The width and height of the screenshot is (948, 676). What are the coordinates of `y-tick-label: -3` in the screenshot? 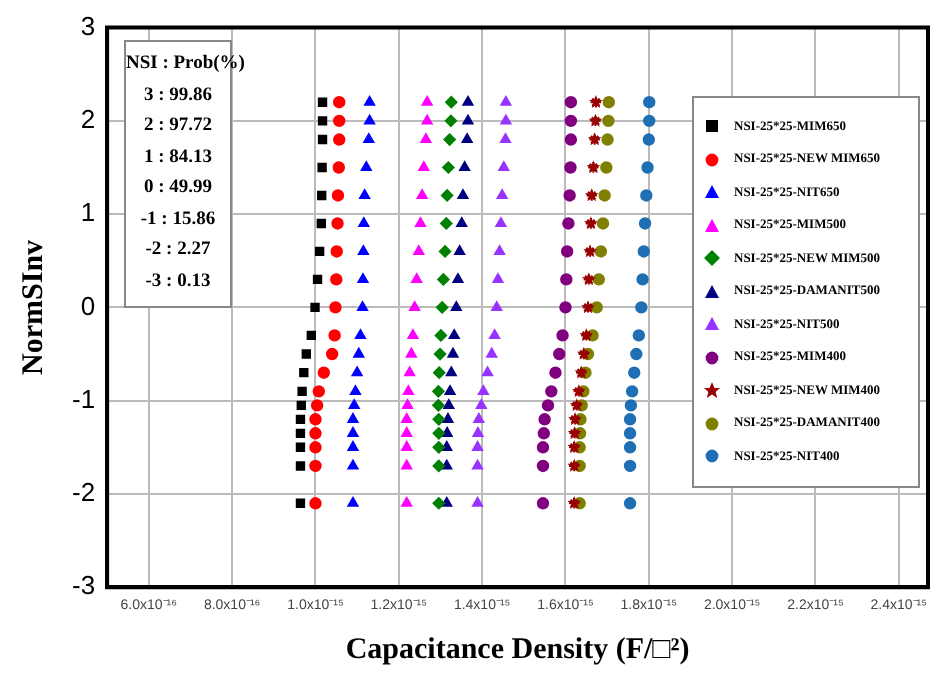 It's located at (83, 585).